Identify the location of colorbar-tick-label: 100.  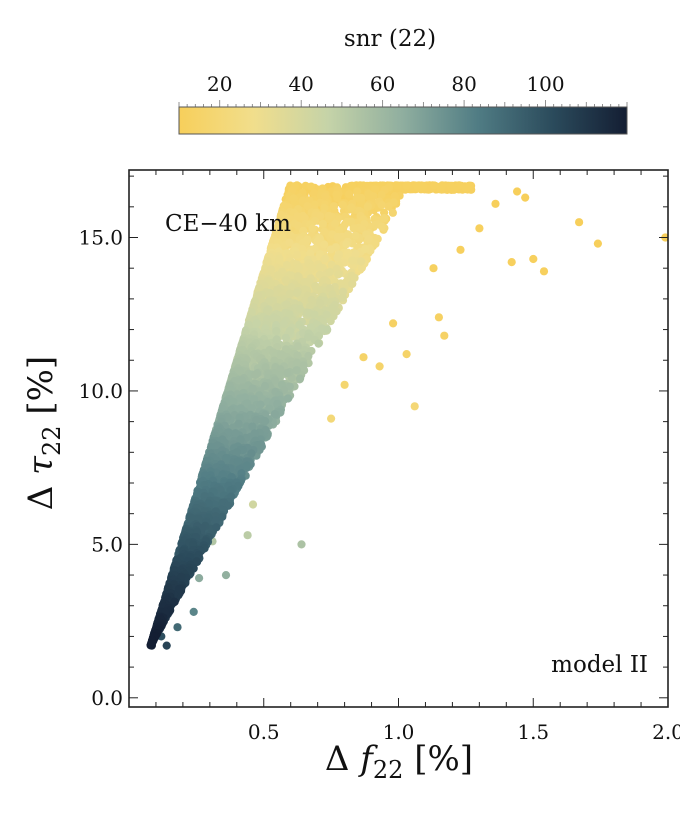
(545, 84).